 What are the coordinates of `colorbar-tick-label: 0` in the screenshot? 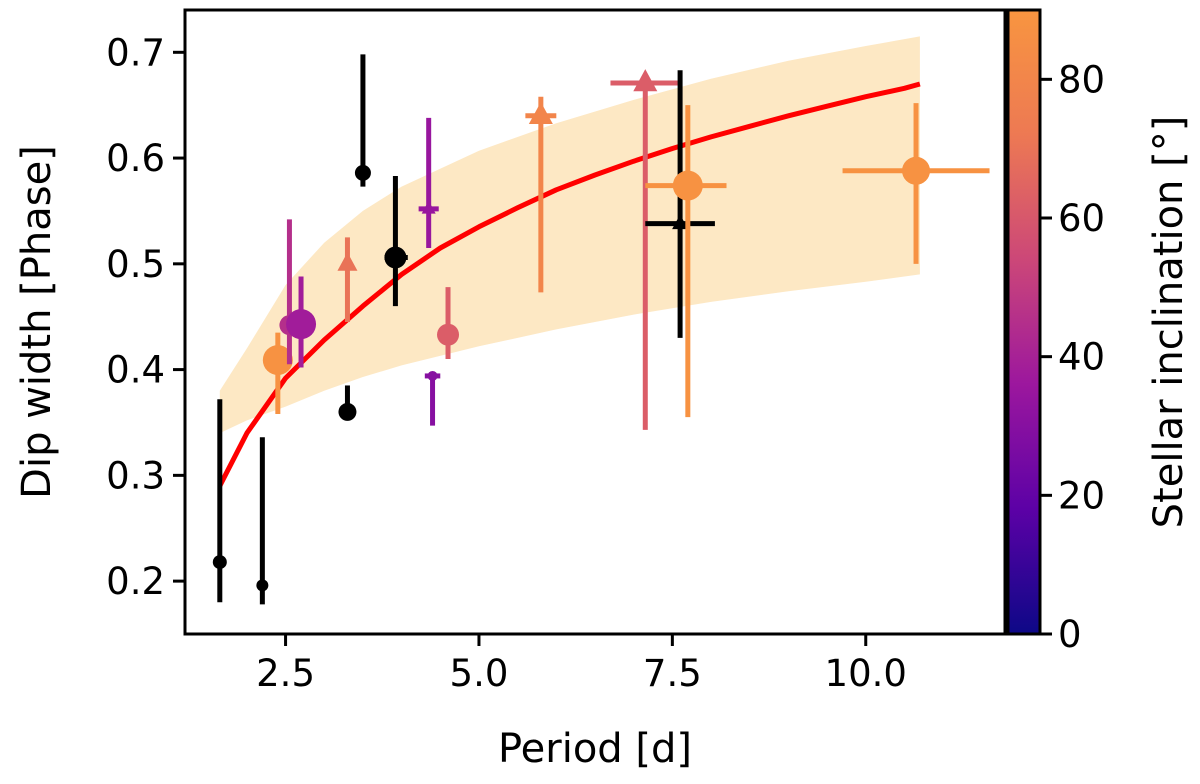 It's located at (1070, 634).